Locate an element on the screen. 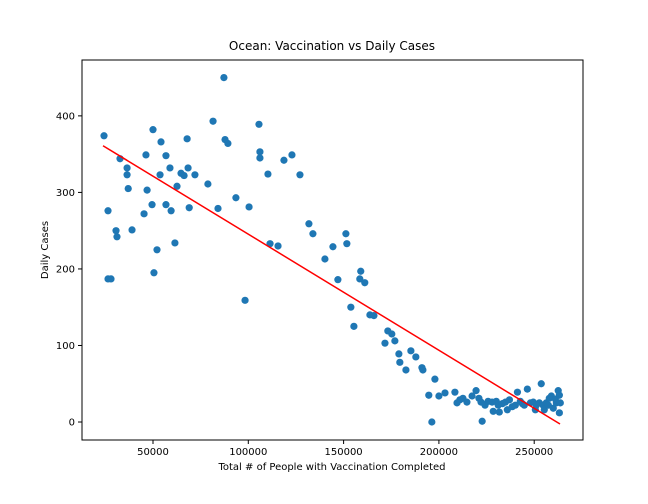 This screenshot has height=504, width=648. y-tick-label: 200 is located at coordinates (65, 269).